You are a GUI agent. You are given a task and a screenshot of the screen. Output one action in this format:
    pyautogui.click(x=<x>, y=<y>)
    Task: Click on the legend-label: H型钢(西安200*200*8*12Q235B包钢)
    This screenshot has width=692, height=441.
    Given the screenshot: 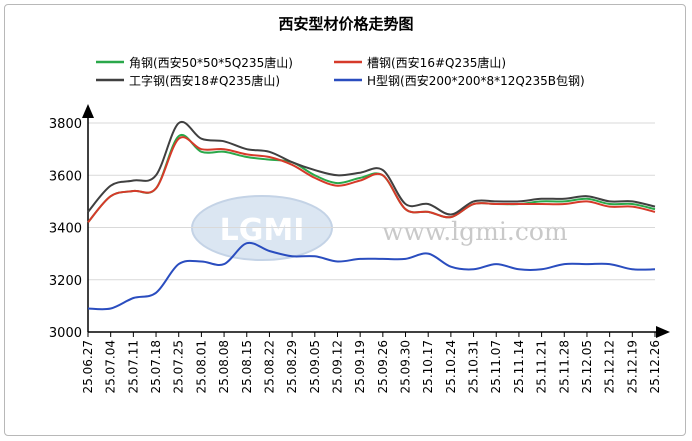 What is the action you would take?
    pyautogui.click(x=476, y=80)
    